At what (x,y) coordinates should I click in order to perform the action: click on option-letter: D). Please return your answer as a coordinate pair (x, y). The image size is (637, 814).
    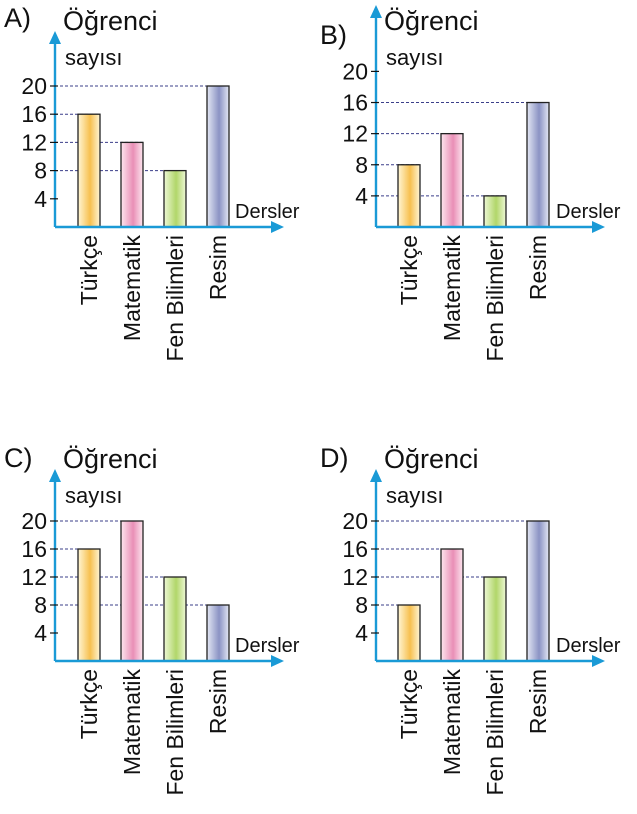
    Looking at the image, I should click on (334, 458).